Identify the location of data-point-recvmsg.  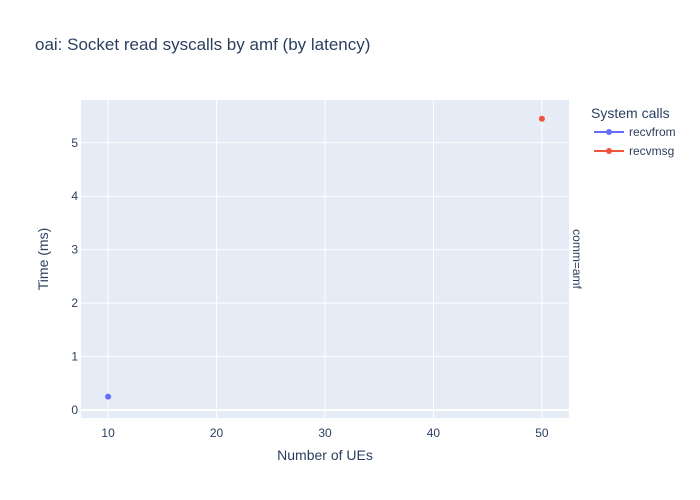
(541, 118).